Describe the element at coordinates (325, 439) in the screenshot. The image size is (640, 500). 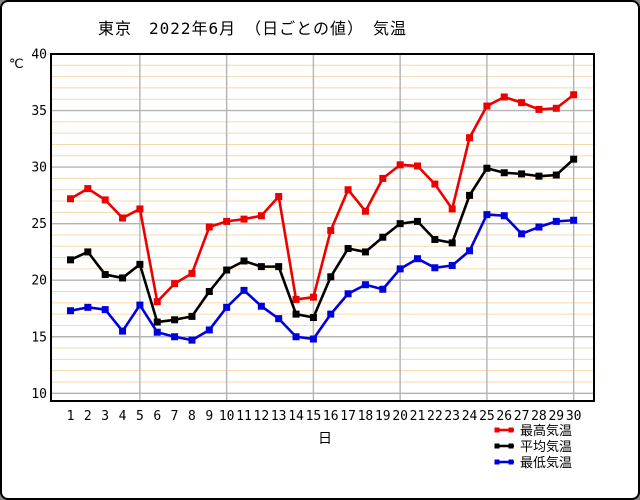
I see `x-axis-title: 日` at that location.